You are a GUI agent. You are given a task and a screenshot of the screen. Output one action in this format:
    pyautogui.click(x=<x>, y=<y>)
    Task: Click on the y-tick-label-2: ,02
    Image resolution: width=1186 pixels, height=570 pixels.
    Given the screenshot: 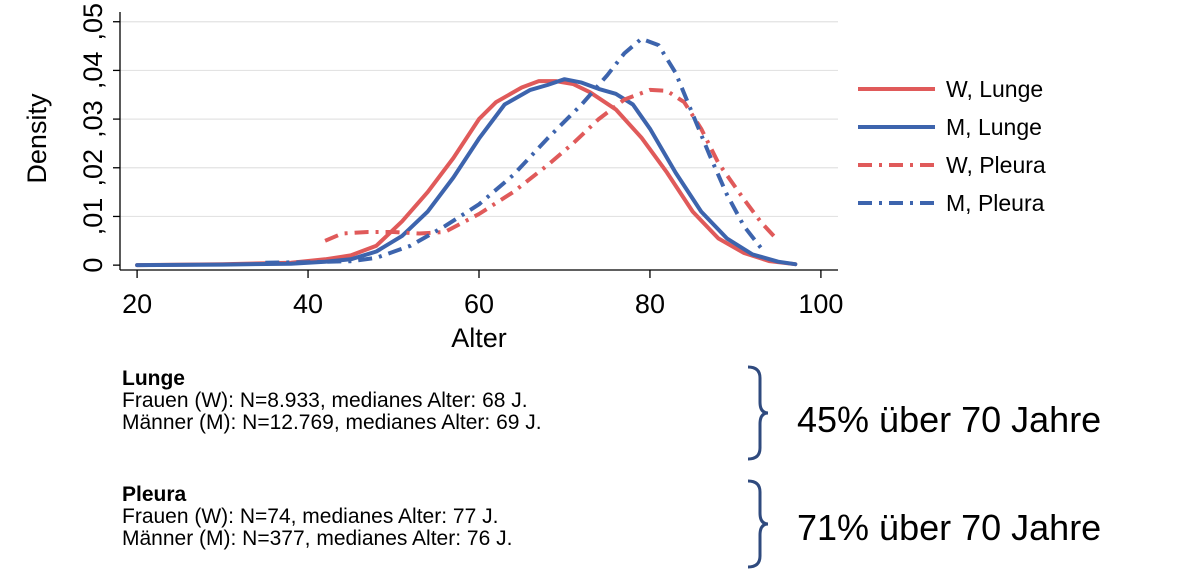 What is the action you would take?
    pyautogui.click(x=93, y=168)
    